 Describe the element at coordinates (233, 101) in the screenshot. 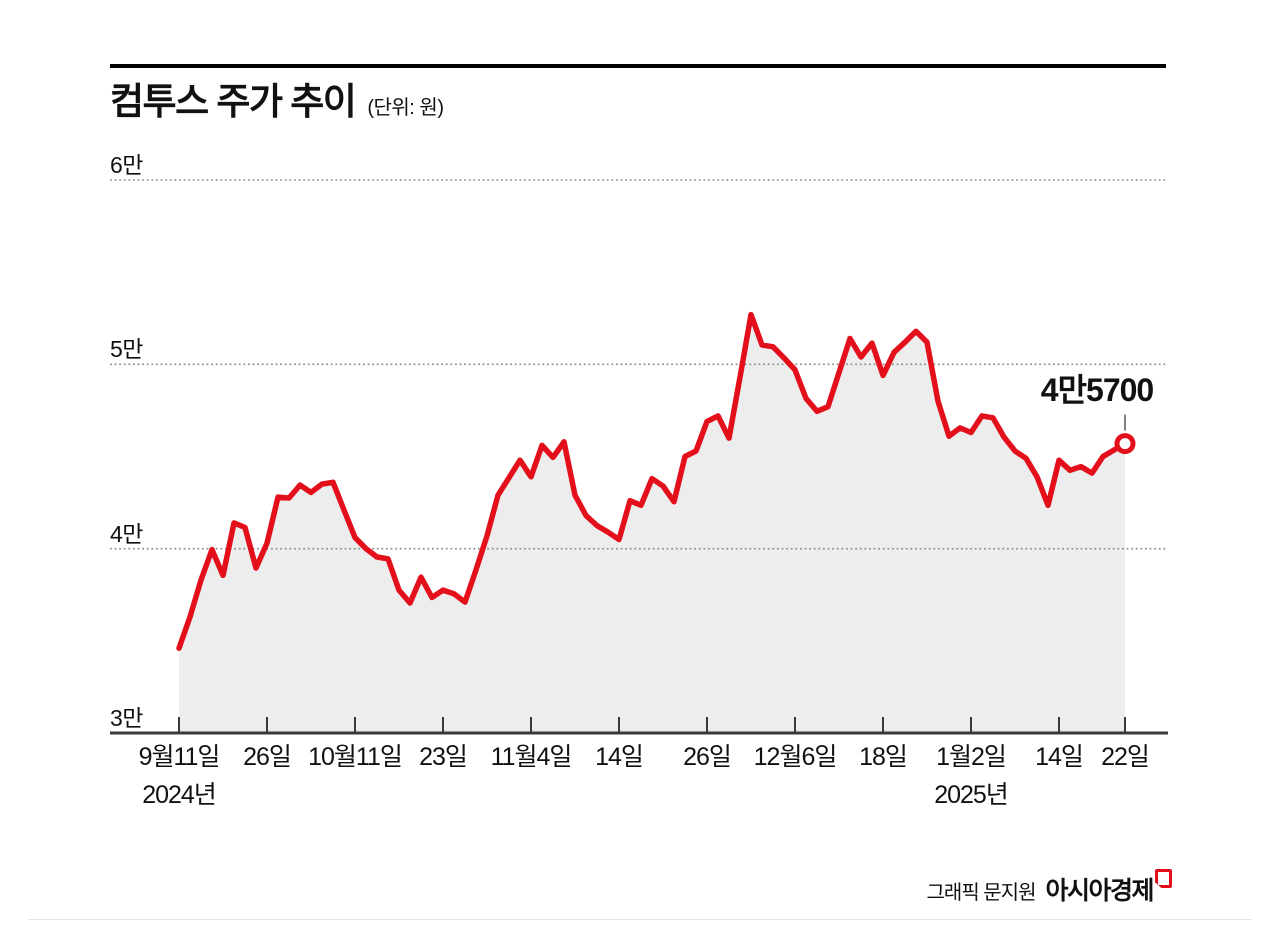

I see `page-title: 컴투스 주가 추이` at that location.